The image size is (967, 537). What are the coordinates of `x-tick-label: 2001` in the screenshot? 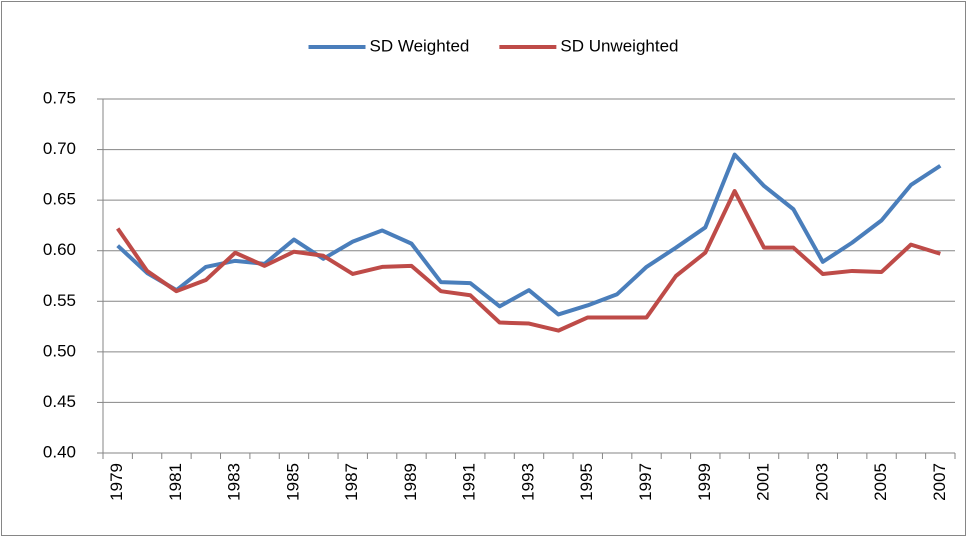 It's located at (763, 482).